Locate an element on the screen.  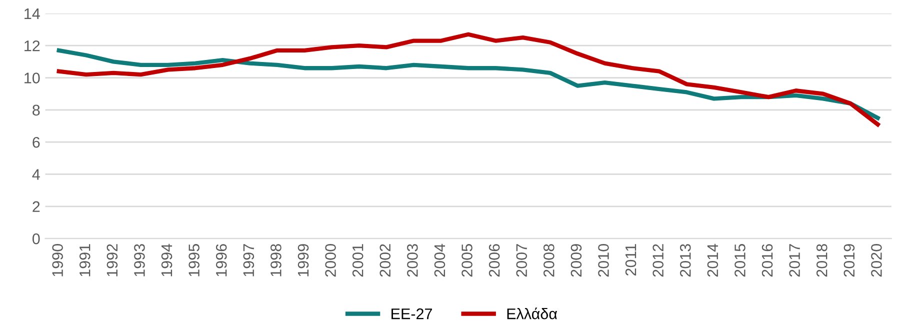
x-tick-label: 2005 is located at coordinates (467, 260).